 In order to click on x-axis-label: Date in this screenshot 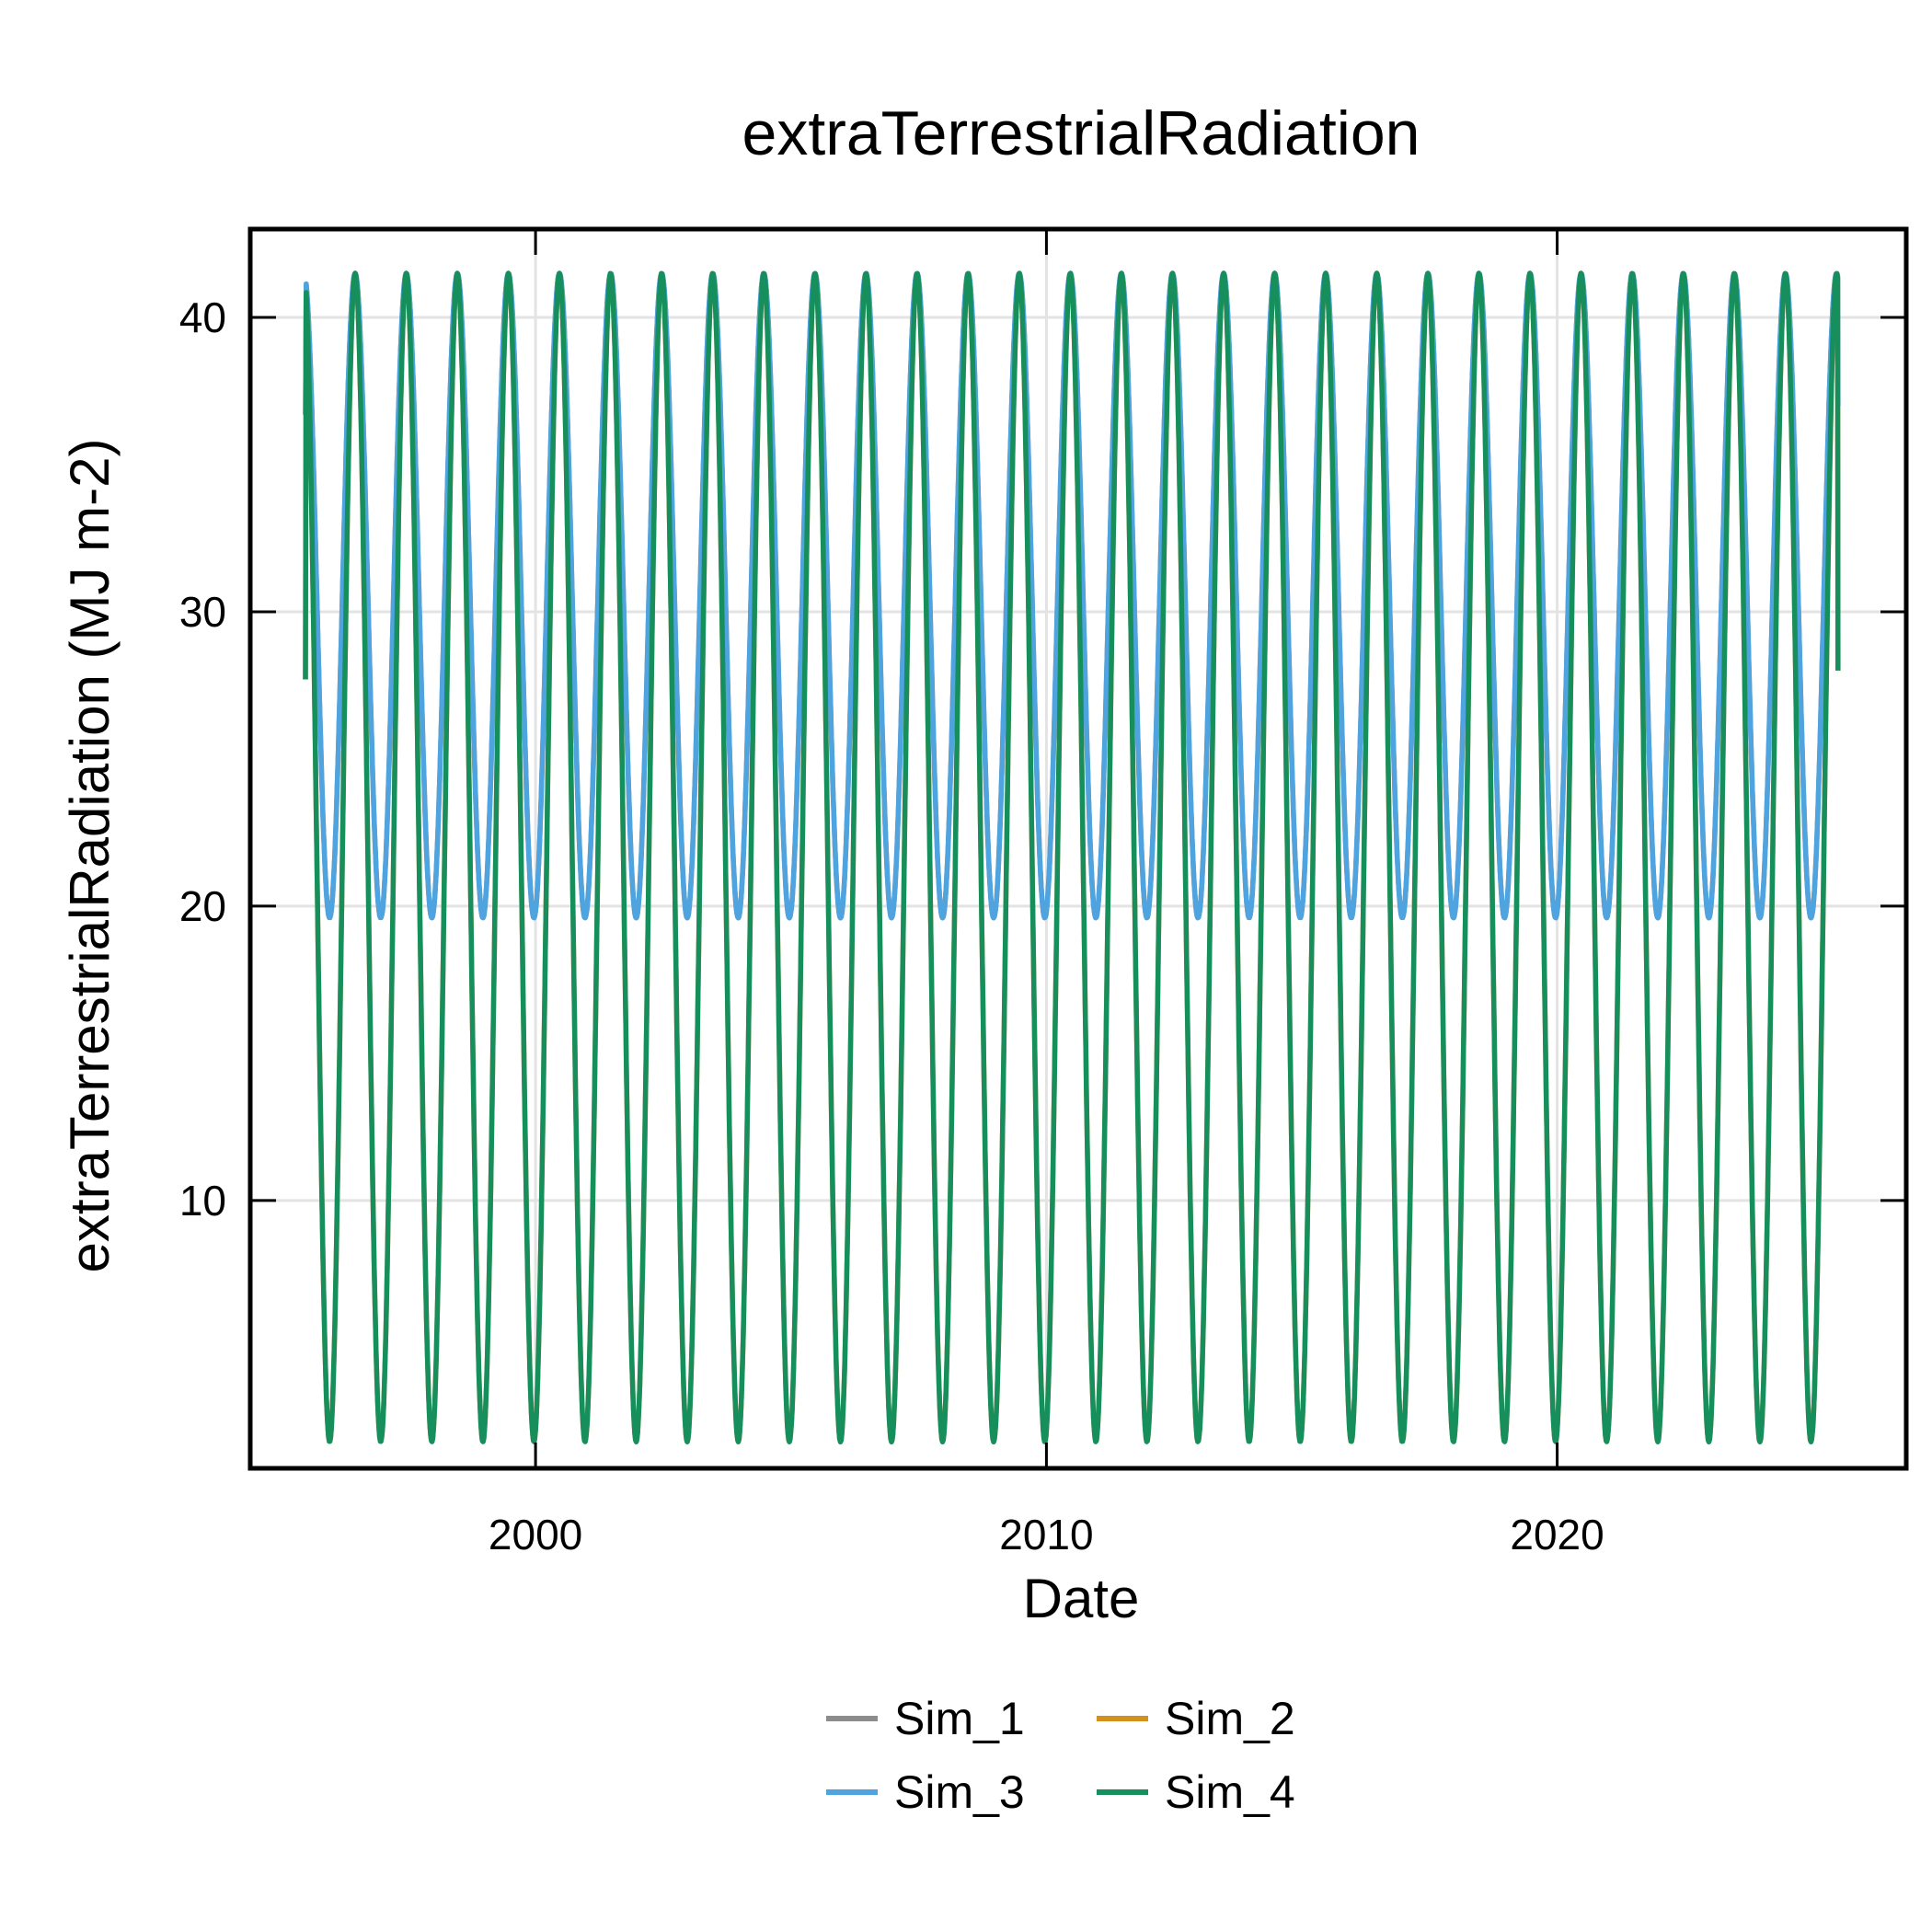, I will do `click(1081, 1598)`.